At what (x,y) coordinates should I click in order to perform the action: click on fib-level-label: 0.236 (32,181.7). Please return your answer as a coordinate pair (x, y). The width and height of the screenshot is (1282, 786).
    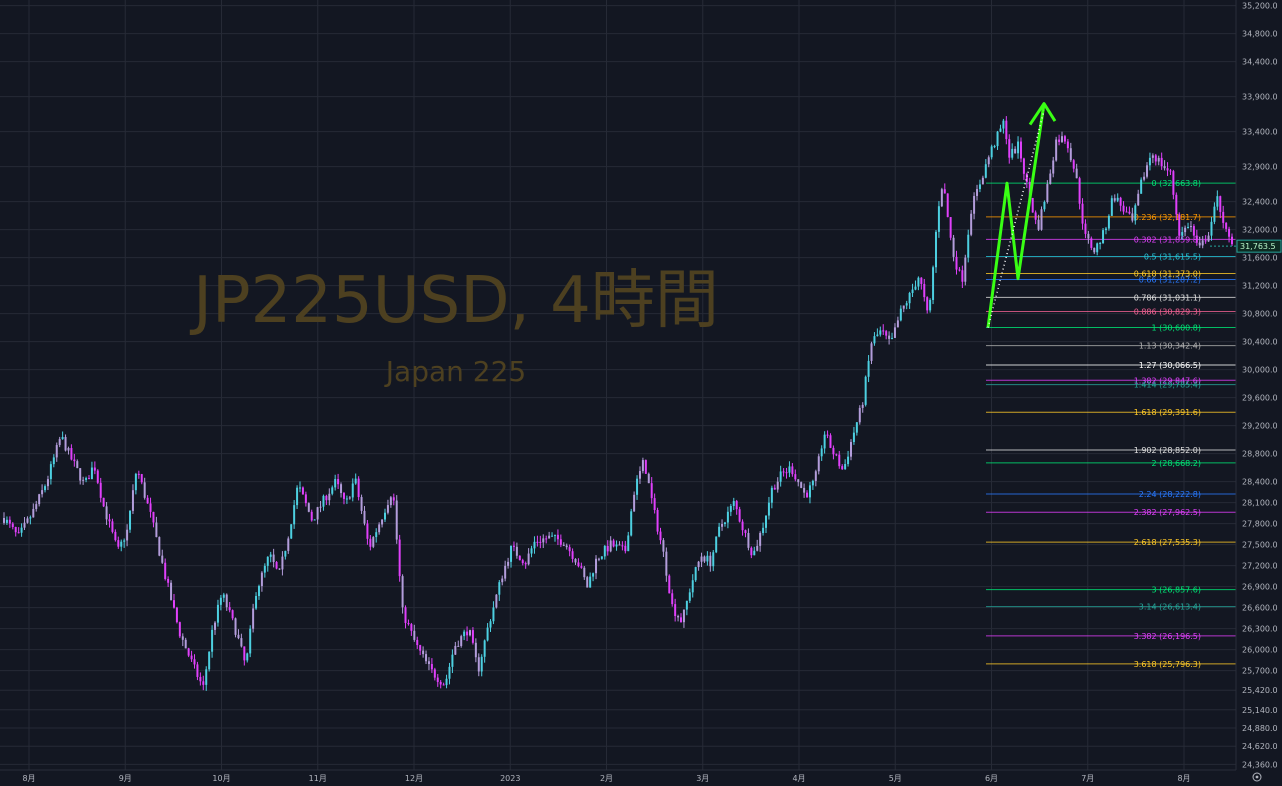
    Looking at the image, I should click on (1167, 217).